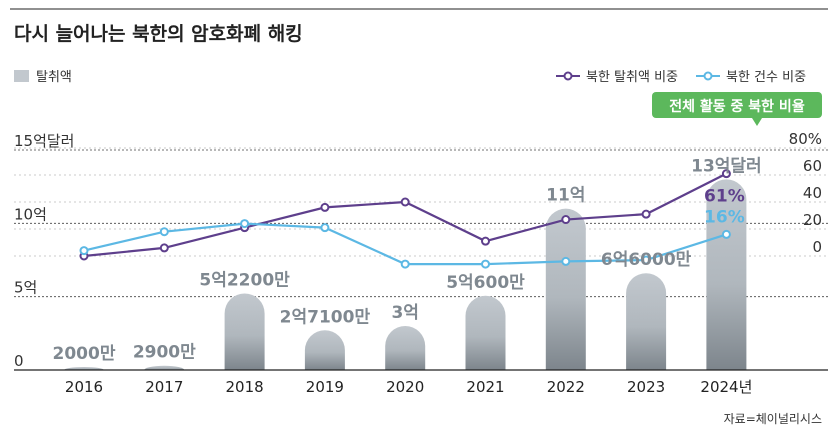  What do you see at coordinates (726, 387) in the screenshot?
I see `x-tick-label: 2024년` at bounding box center [726, 387].